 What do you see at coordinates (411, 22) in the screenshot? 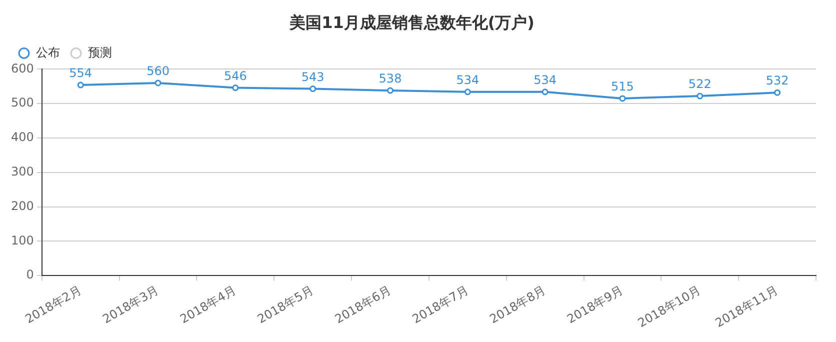
I see `chart-title: 美国11月成屋销售总数年化(万户)` at bounding box center [411, 22].